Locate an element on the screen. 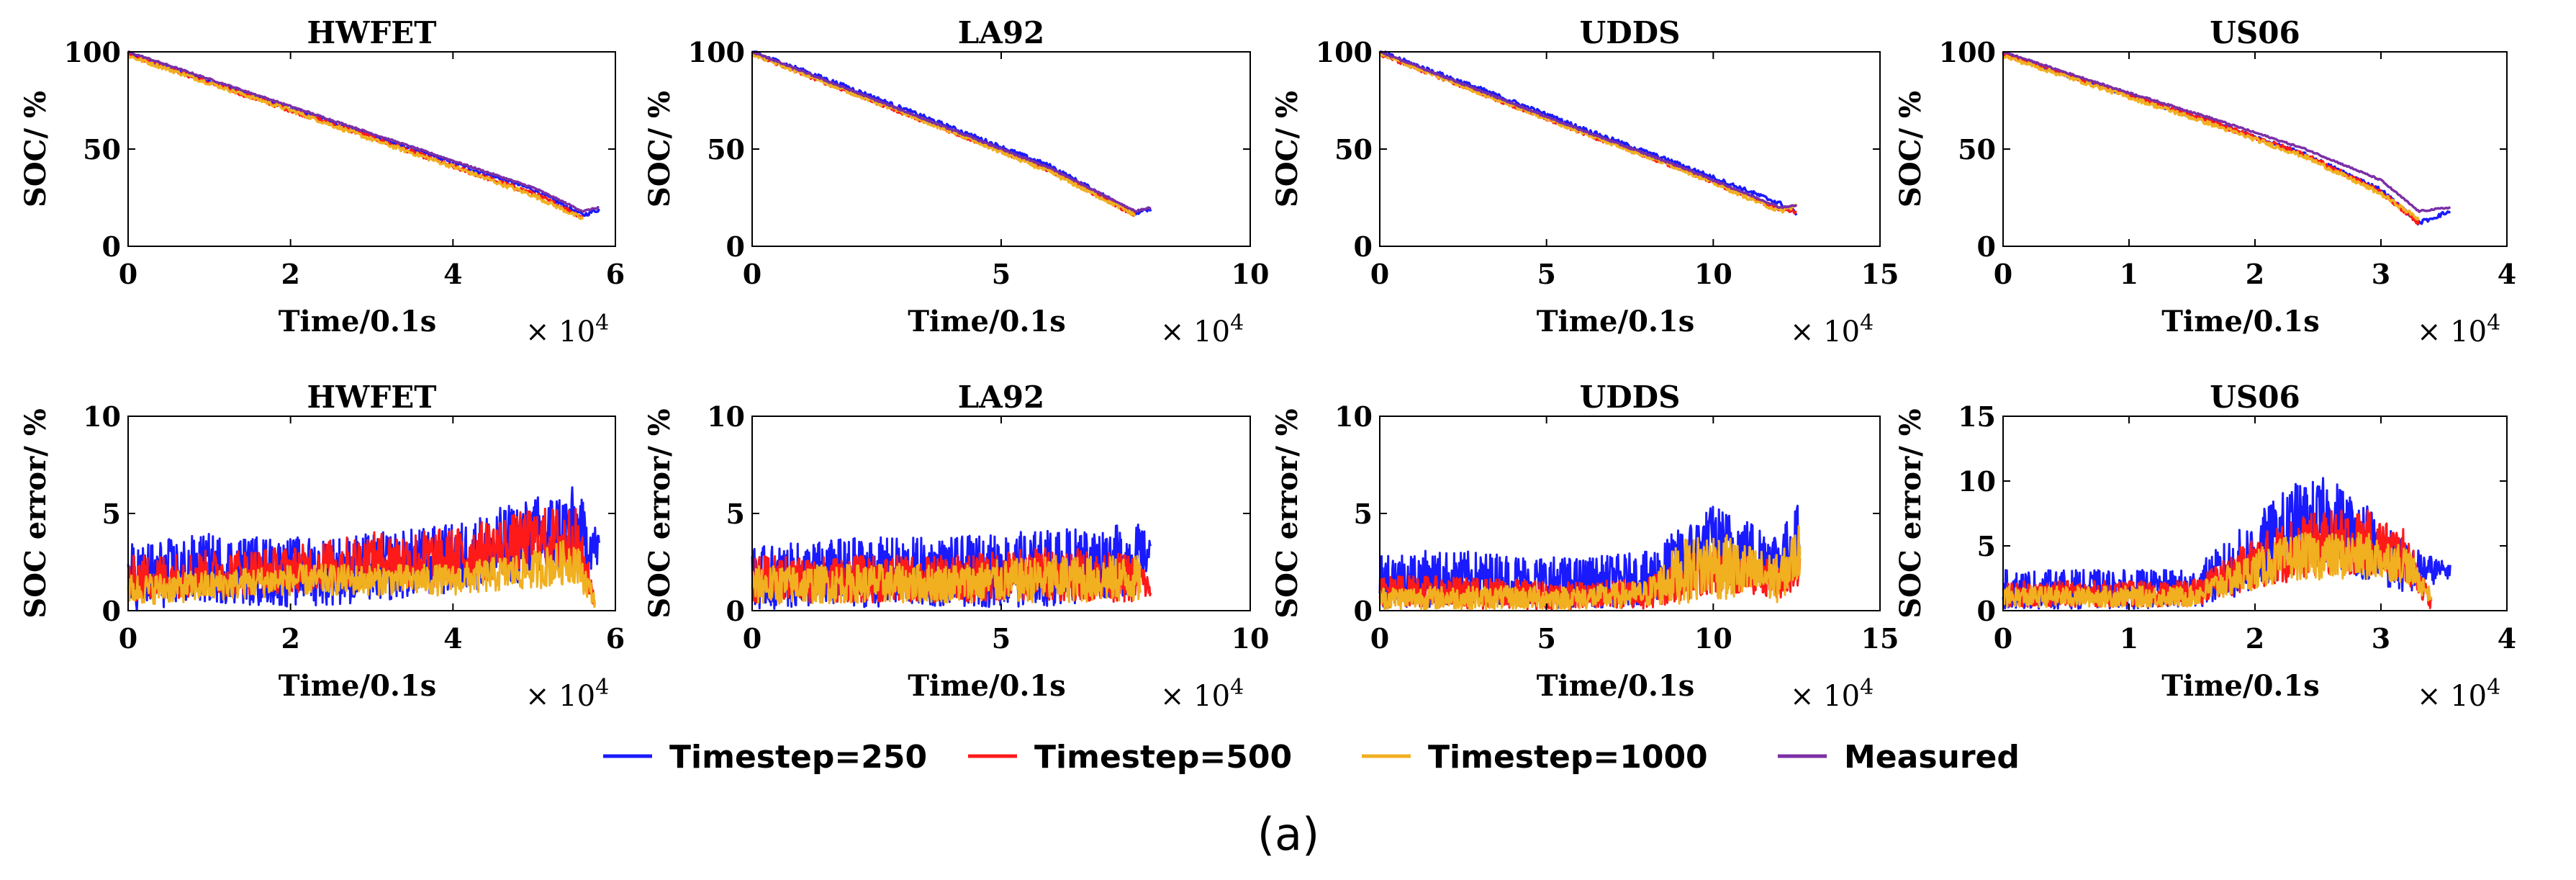  x-tick-label: 1 is located at coordinates (2129, 274).